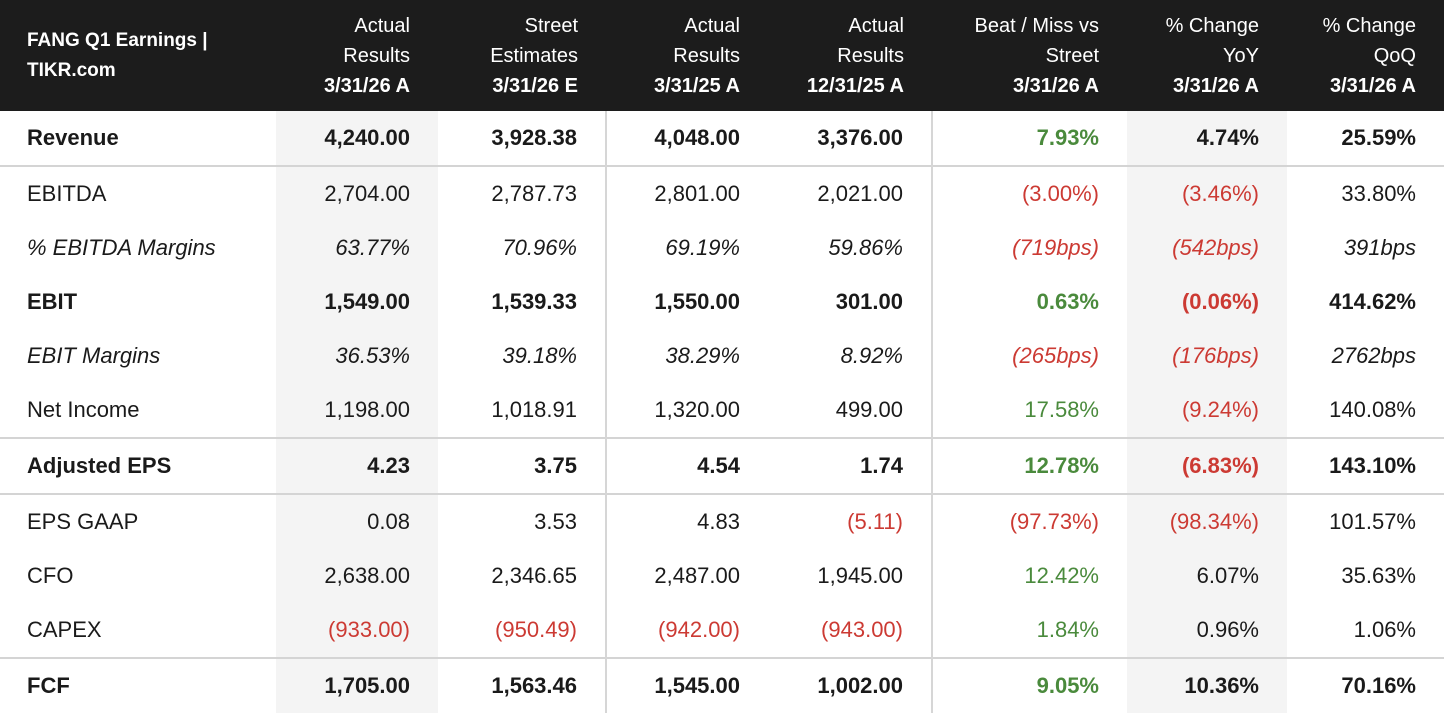 The width and height of the screenshot is (1448, 724). I want to click on cell-actual-q1-25: 1,545.00, so click(686, 685).